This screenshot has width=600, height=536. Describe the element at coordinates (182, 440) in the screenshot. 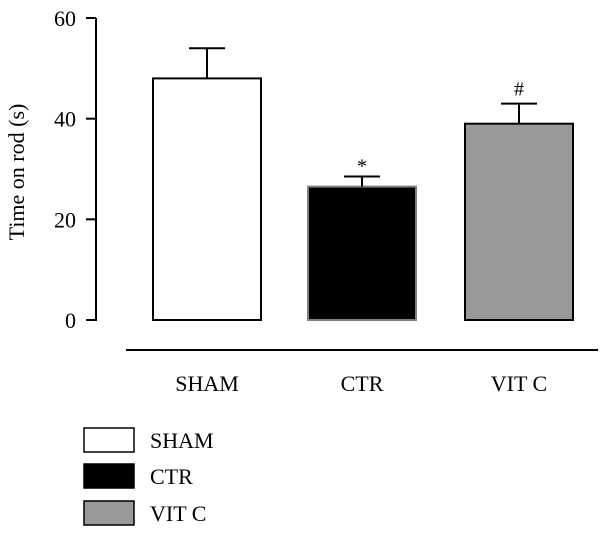

I see `legend-label: SHAM` at that location.